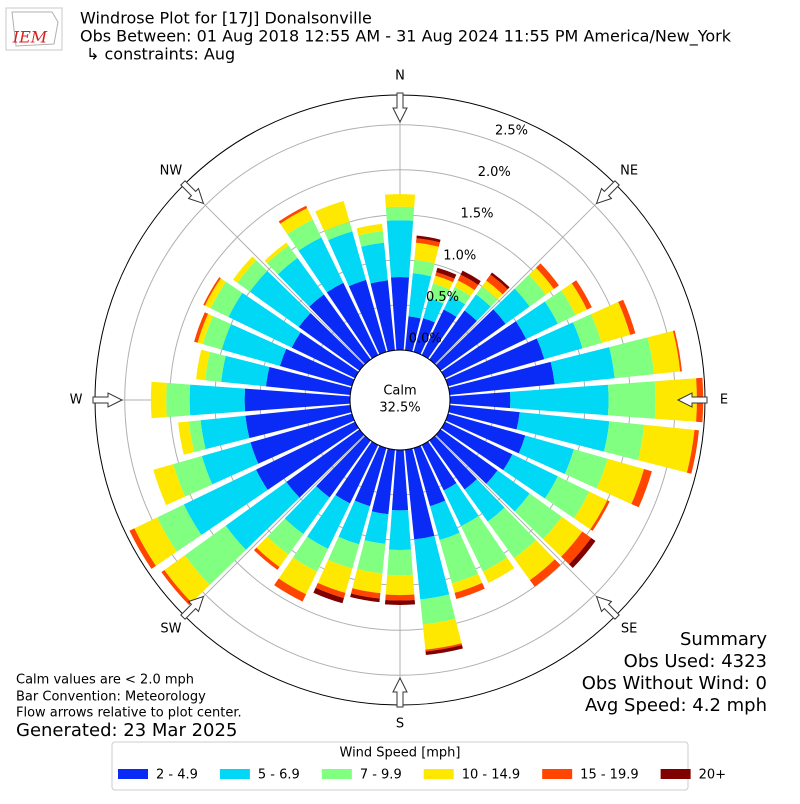 Image resolution: width=800 pixels, height=804 pixels. Describe the element at coordinates (724, 400) in the screenshot. I see `direction-label: E` at that location.